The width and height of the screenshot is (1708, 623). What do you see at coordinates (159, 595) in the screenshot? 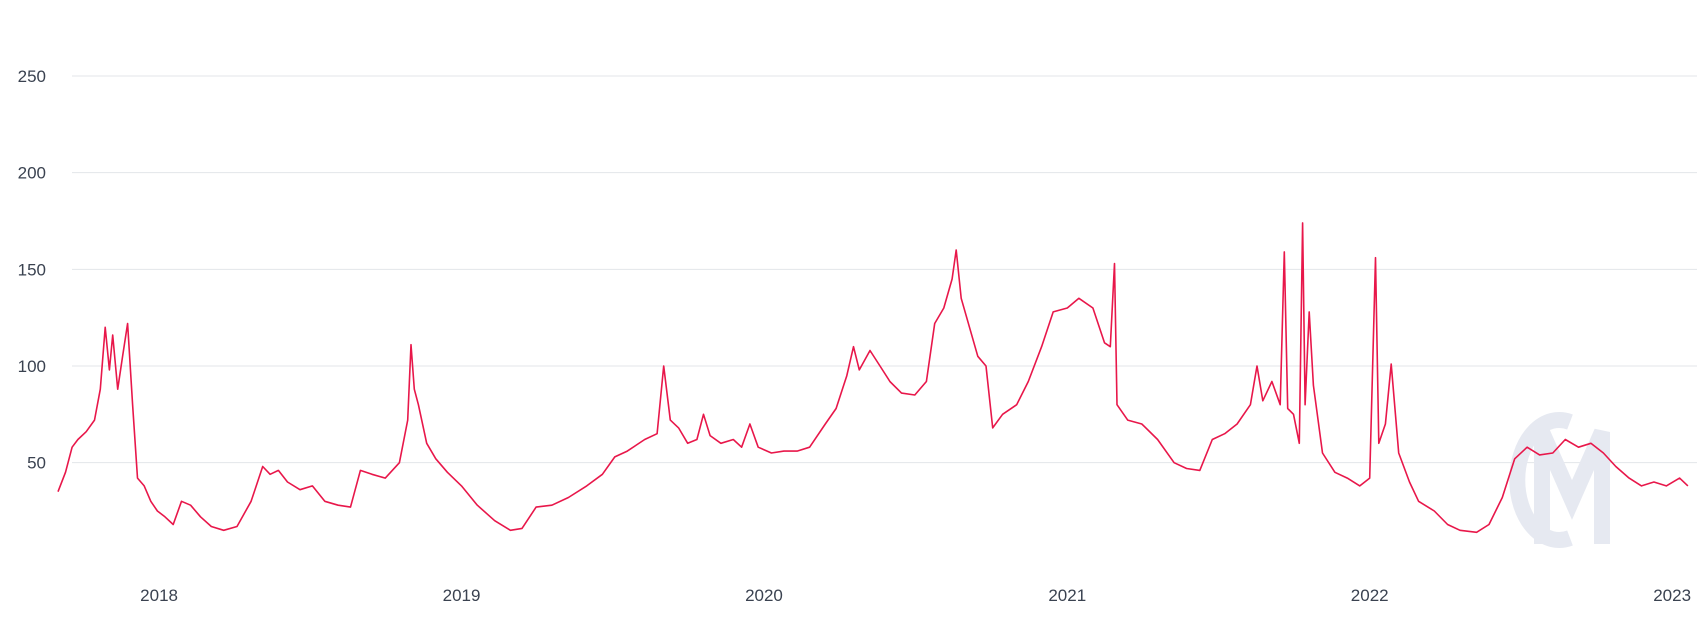
I see `x-tick-label: 2018` at bounding box center [159, 595].